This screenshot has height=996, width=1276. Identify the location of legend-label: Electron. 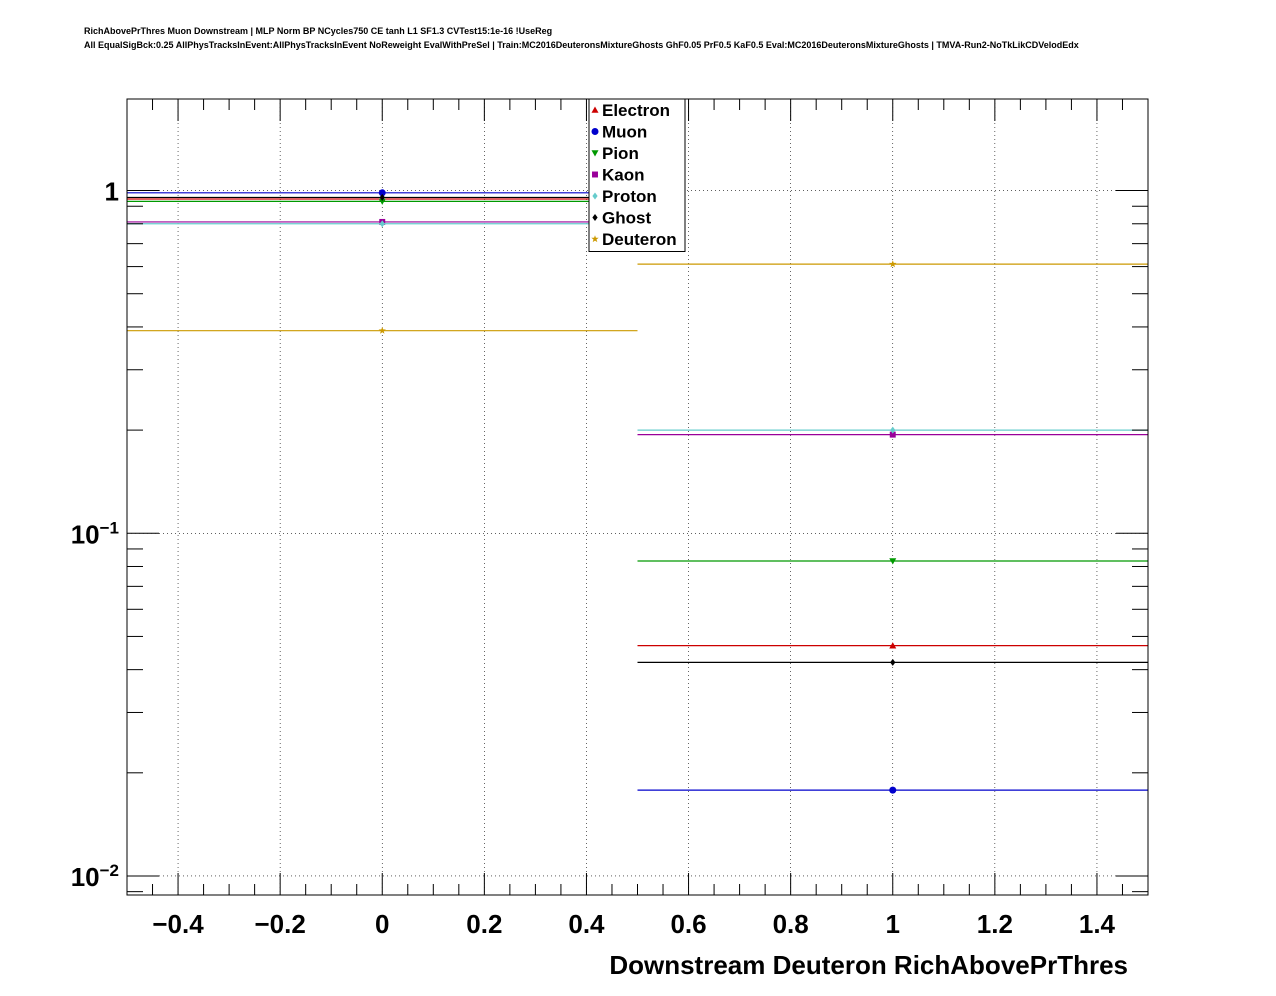
(636, 110).